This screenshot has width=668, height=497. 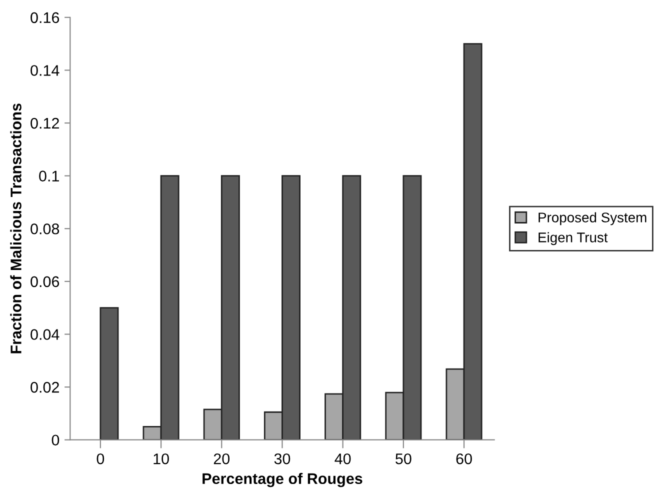 I want to click on bar, so click(x=109, y=373).